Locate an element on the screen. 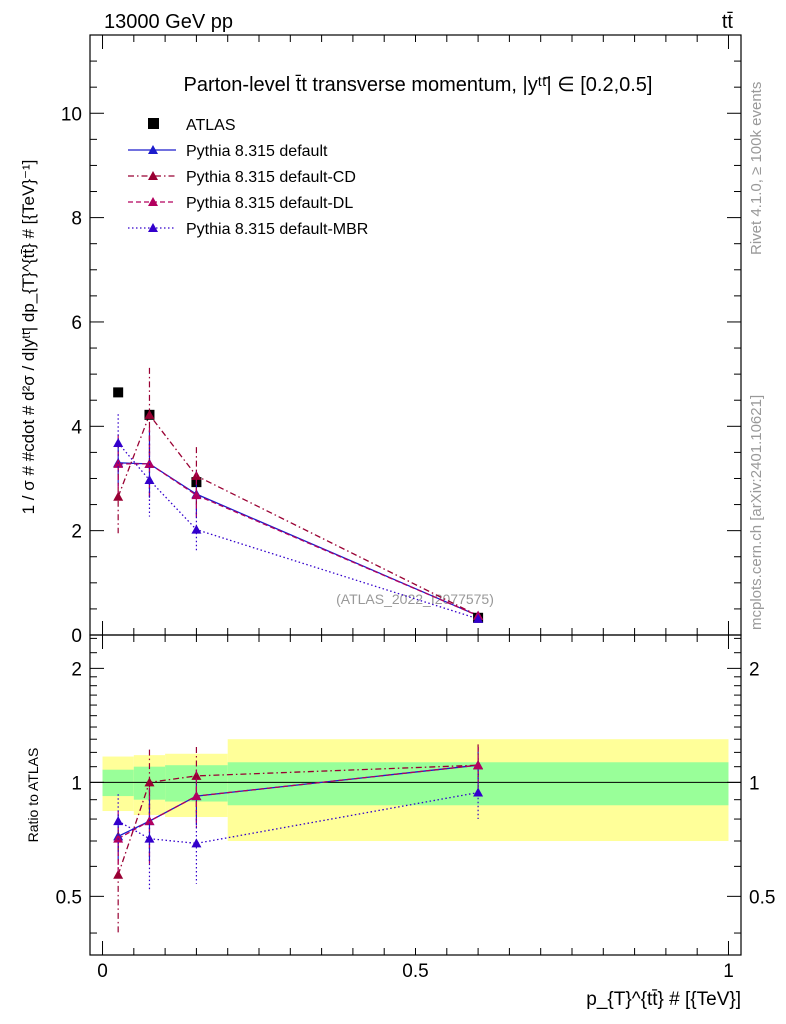  watermark-label: (ATLAS_2022_I2077575) is located at coordinates (415, 599).